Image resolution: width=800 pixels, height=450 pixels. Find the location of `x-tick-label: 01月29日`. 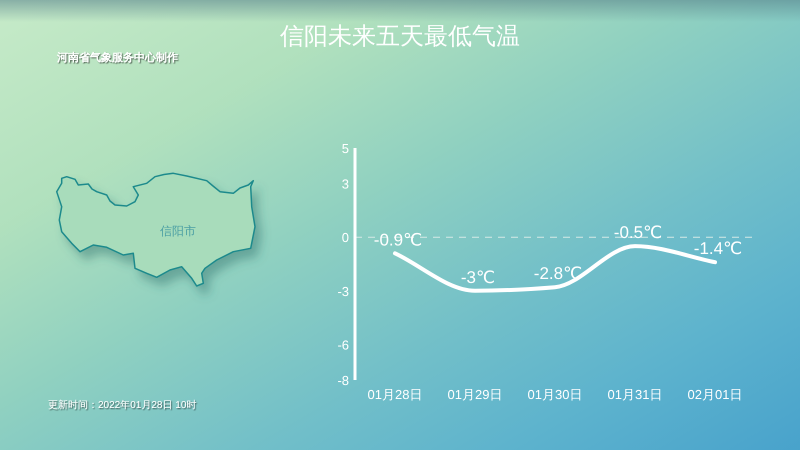

x-tick-label: 01月29日 is located at coordinates (475, 394).